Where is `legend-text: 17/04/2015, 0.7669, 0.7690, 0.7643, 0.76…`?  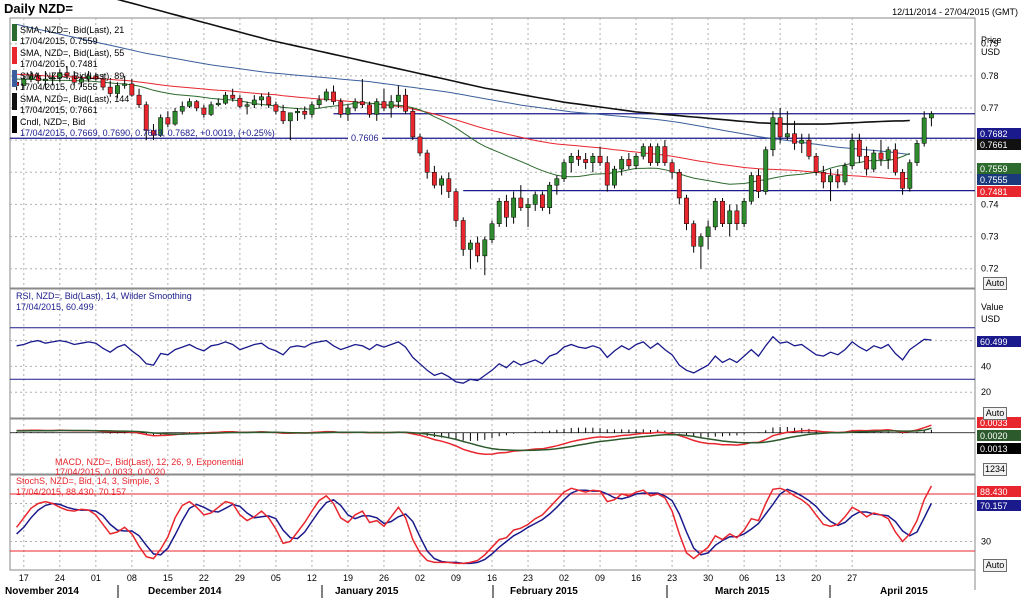
legend-text: 17/04/2015, 0.7669, 0.7690, 0.7643, 0.76… is located at coordinates (147, 133).